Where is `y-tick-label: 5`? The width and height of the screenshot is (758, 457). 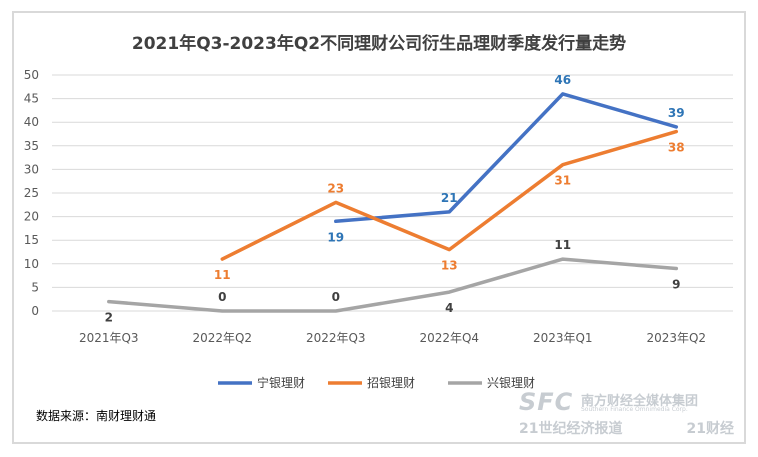 y-tick-label: 5 is located at coordinates (35, 287).